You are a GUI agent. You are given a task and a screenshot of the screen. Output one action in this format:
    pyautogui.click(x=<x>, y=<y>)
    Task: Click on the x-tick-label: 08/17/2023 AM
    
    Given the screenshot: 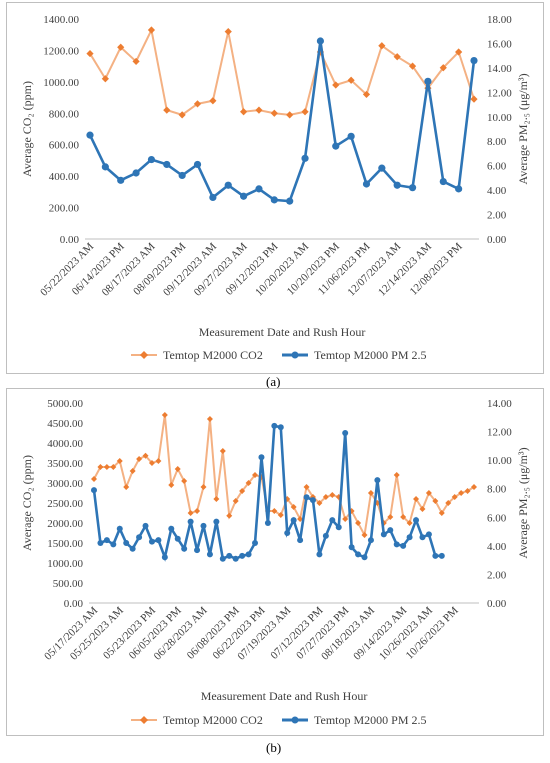 What is the action you would take?
    pyautogui.click(x=129, y=269)
    